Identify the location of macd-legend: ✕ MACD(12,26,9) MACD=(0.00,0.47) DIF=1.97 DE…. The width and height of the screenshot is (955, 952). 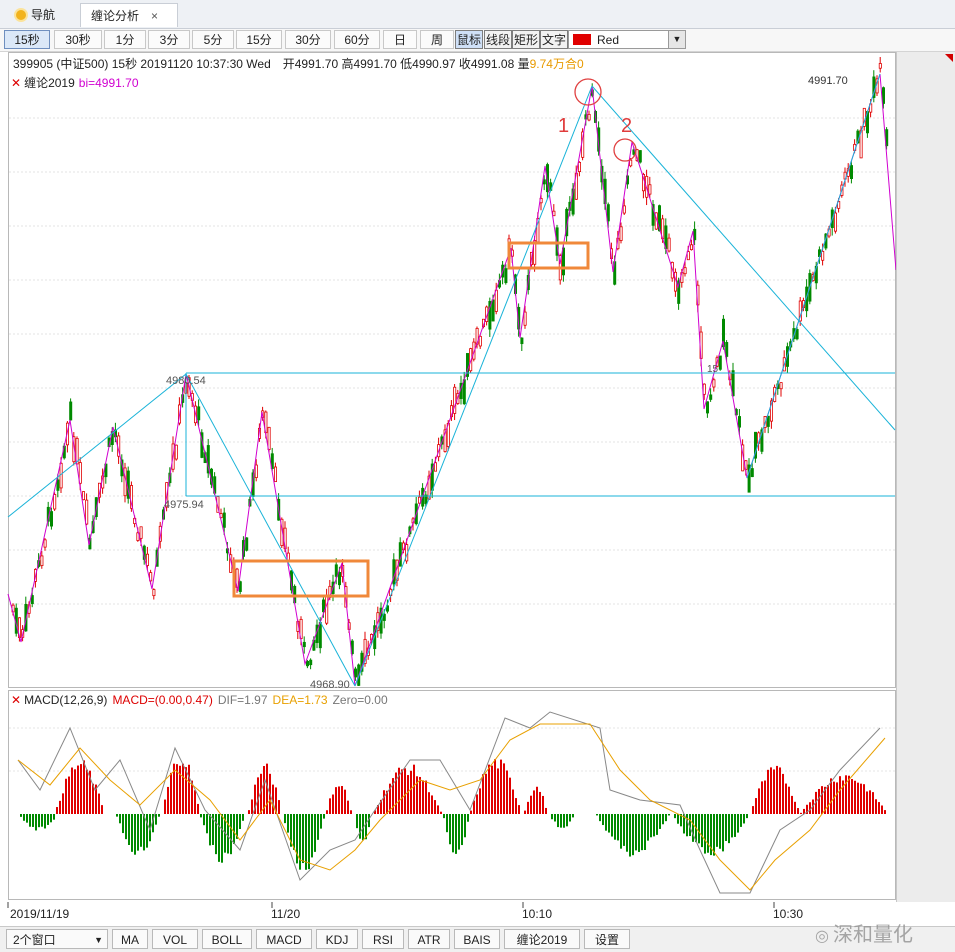
(199, 700).